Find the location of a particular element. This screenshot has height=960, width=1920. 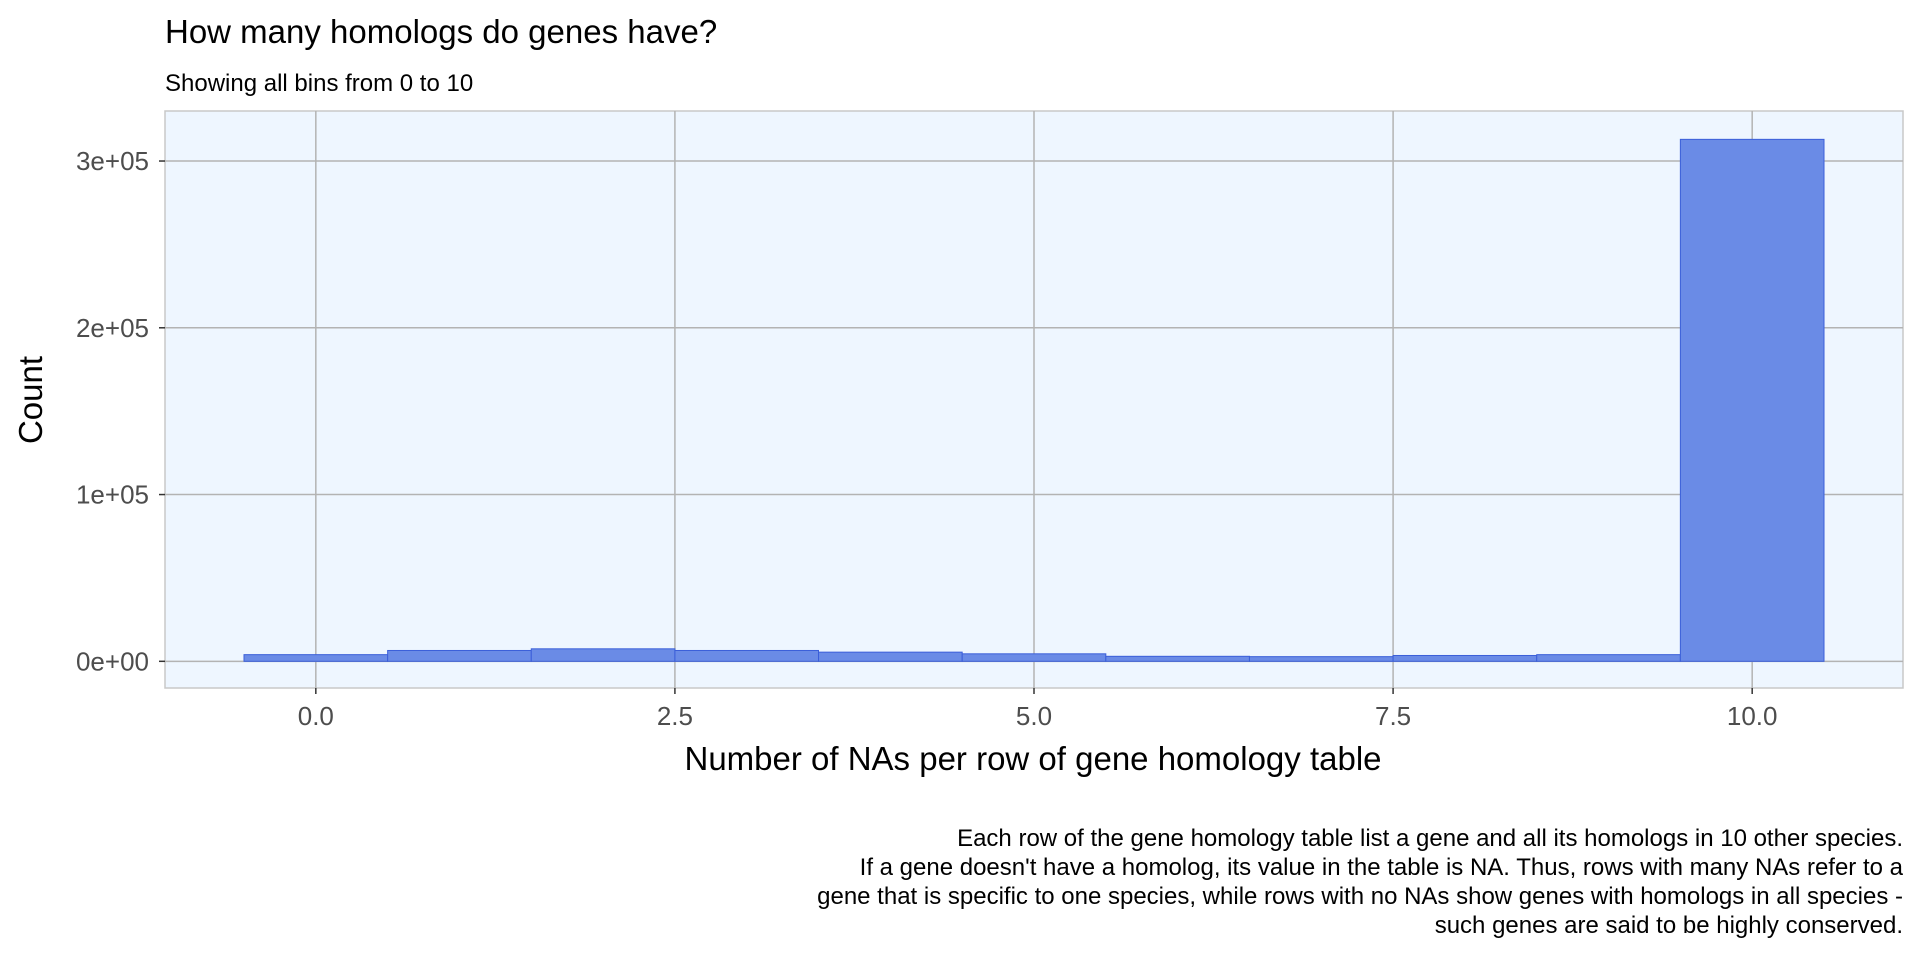

y-tick-label: 1e+05 is located at coordinates (112, 495).